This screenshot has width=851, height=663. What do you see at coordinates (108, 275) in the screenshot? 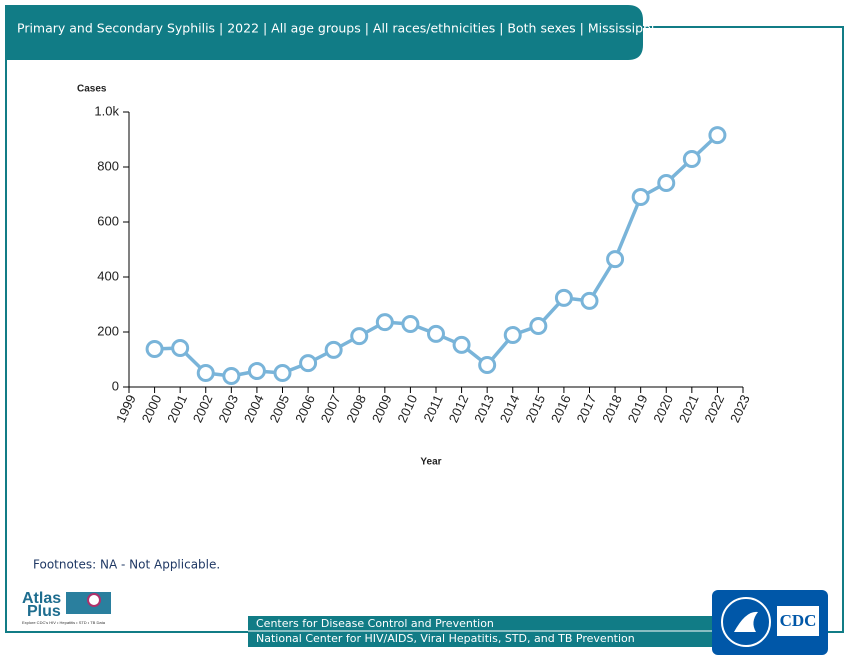
I see `y-tick-label: 400` at bounding box center [108, 275].